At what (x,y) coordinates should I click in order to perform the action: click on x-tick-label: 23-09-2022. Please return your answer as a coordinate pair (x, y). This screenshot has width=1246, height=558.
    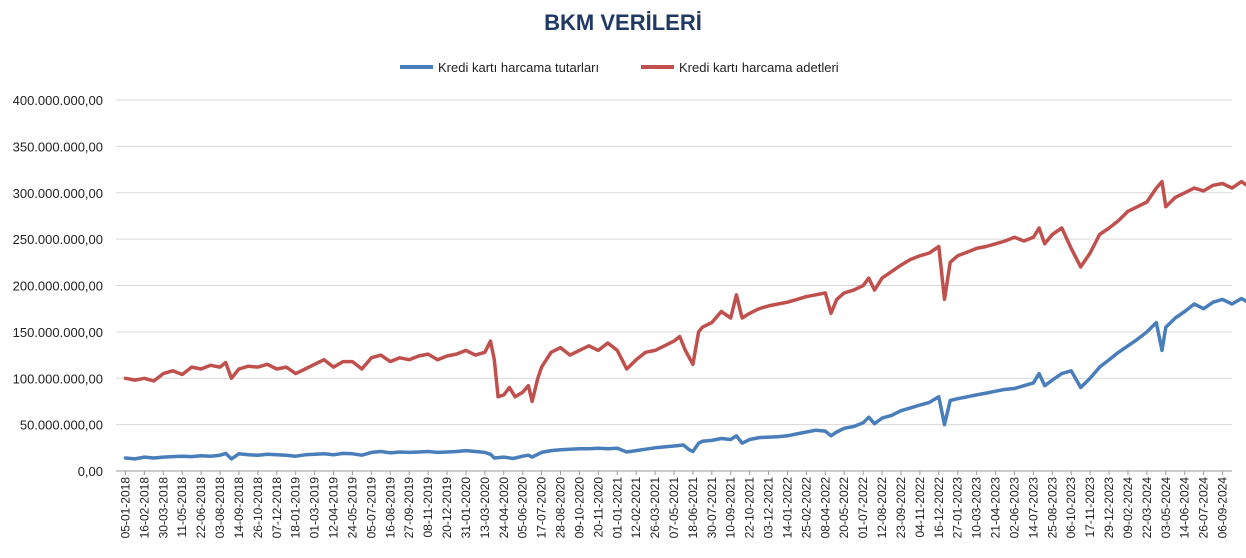
    Looking at the image, I should click on (901, 508).